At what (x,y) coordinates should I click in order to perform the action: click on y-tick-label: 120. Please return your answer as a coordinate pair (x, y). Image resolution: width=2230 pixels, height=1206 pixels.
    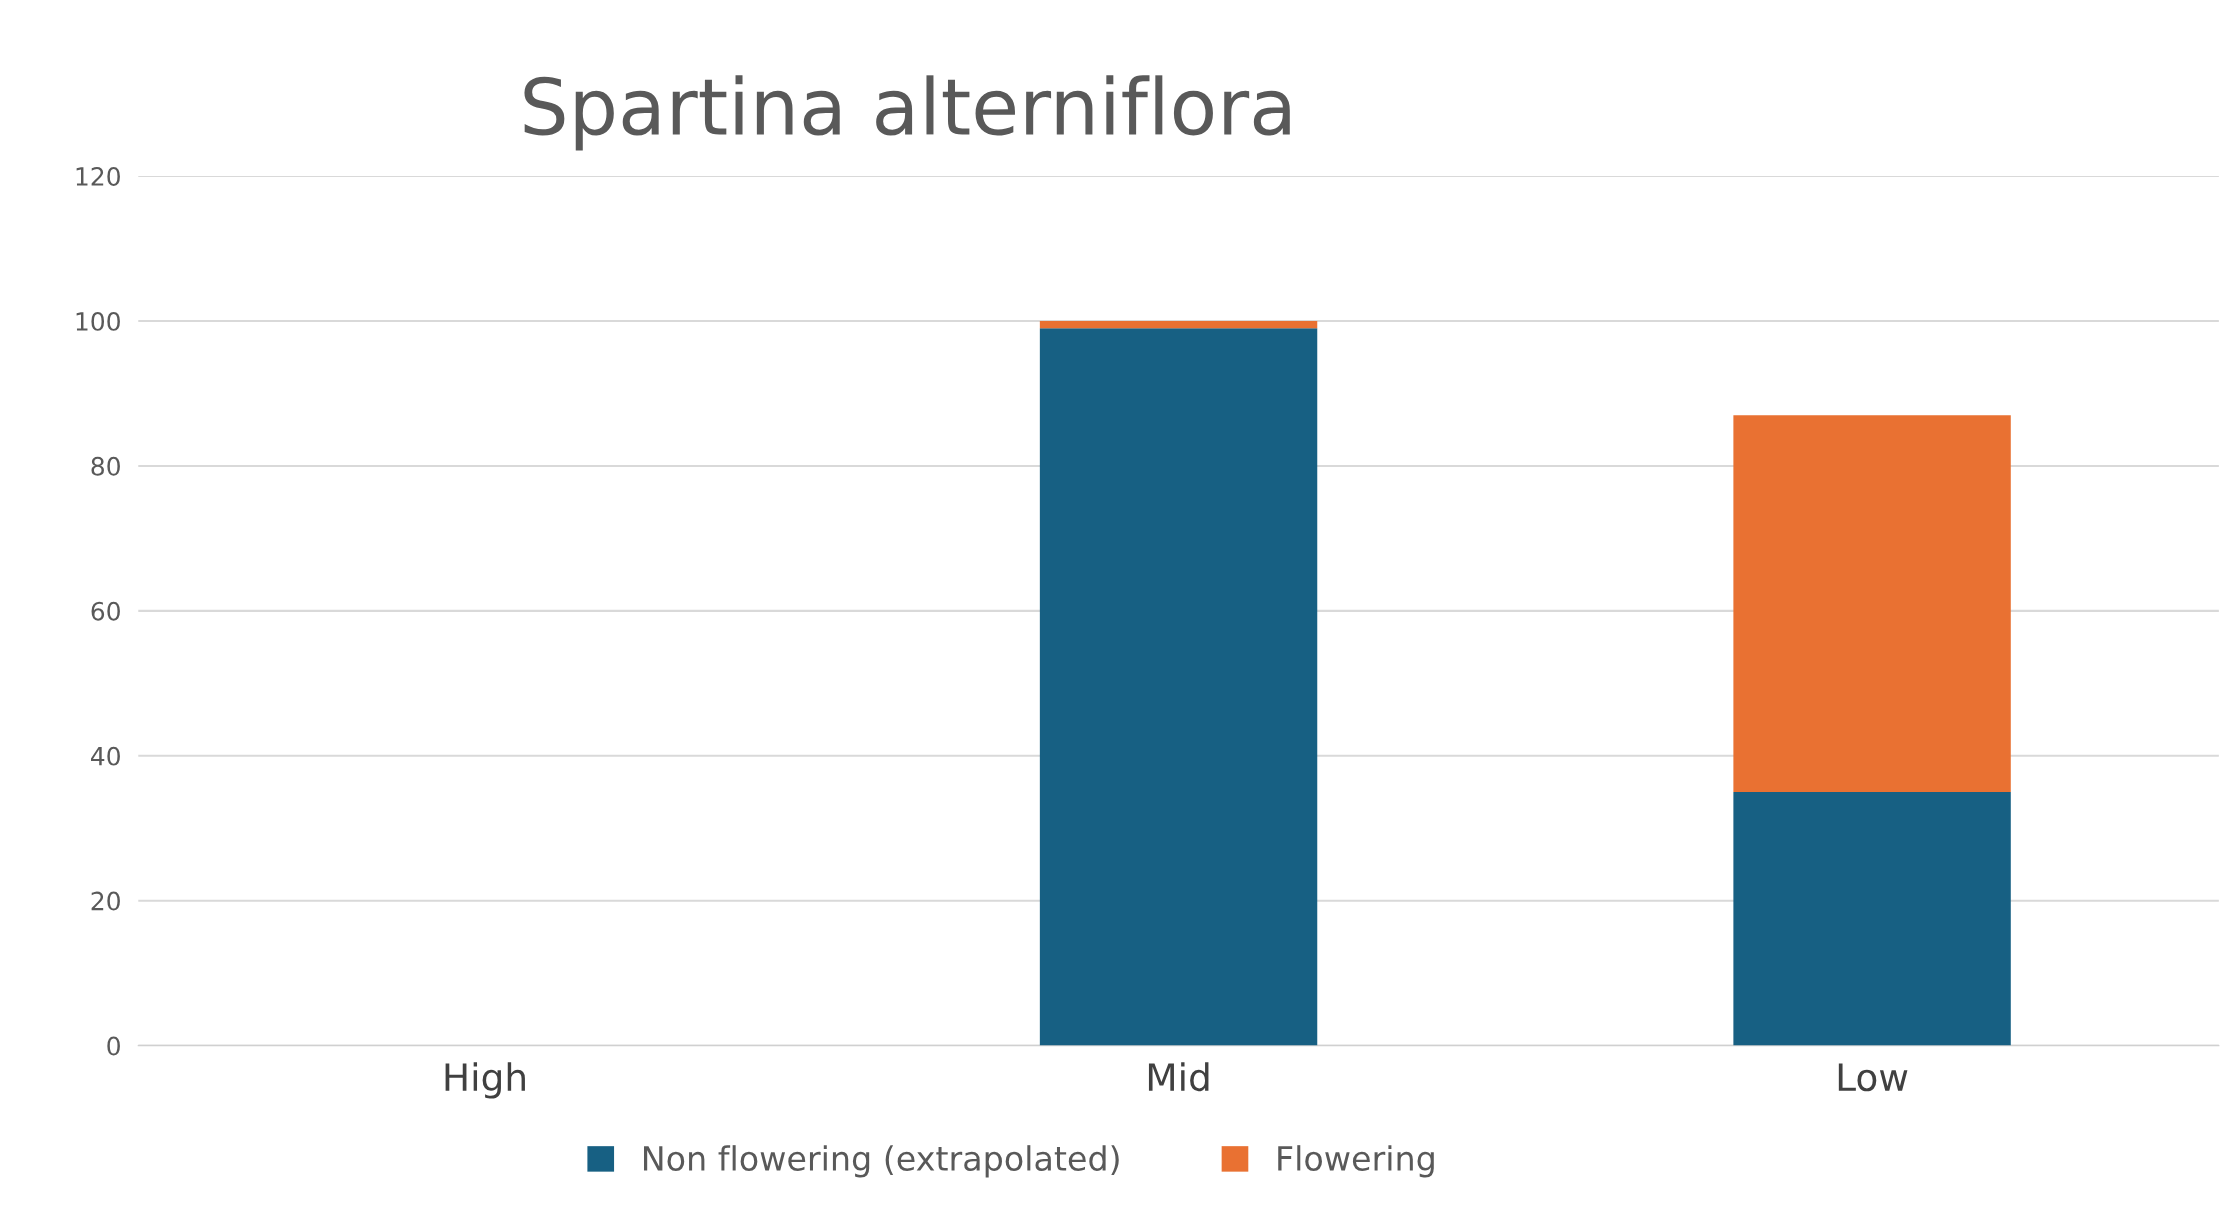
    Looking at the image, I should click on (98, 176).